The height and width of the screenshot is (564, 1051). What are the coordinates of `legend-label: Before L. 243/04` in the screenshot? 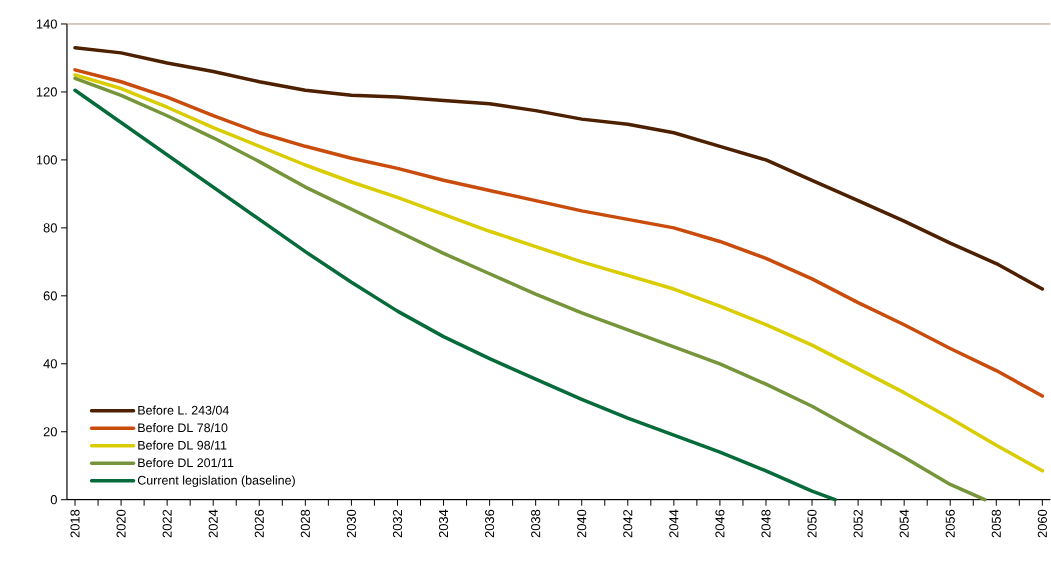 It's located at (183, 410).